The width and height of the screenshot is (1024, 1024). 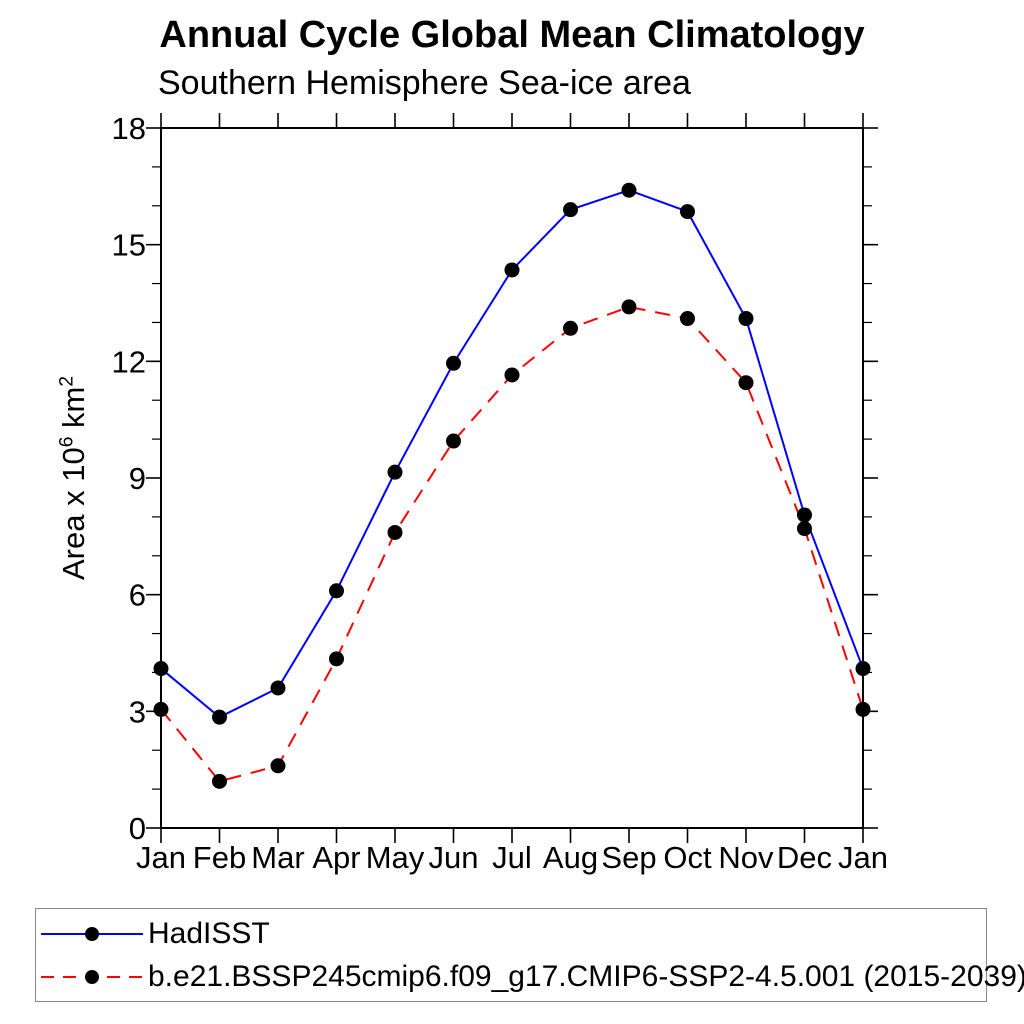 What do you see at coordinates (219, 857) in the screenshot?
I see `x-tick-label: Feb` at bounding box center [219, 857].